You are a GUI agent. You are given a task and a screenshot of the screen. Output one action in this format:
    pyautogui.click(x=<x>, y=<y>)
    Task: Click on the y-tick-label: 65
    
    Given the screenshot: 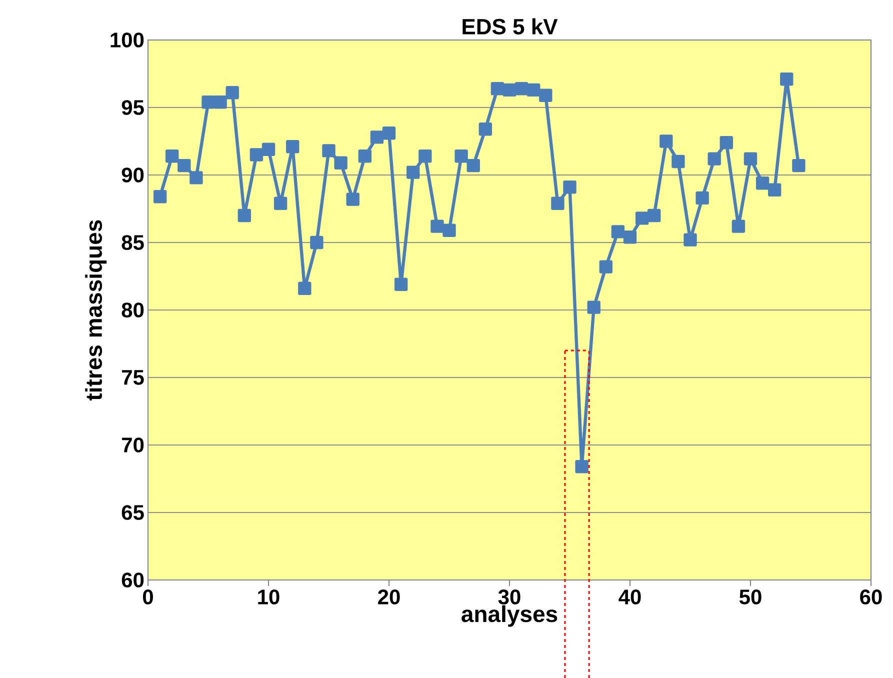 What is the action you would take?
    pyautogui.click(x=133, y=512)
    